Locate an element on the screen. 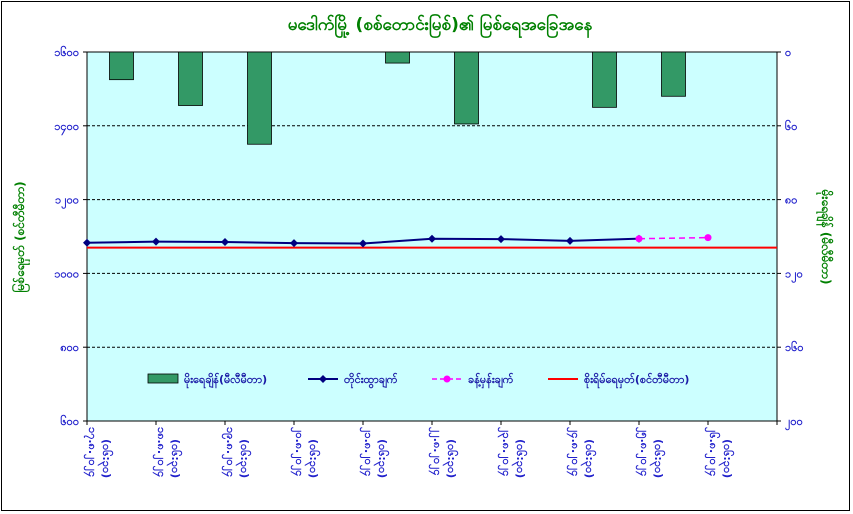  right-tick-label: ၀ is located at coordinates (788, 52).